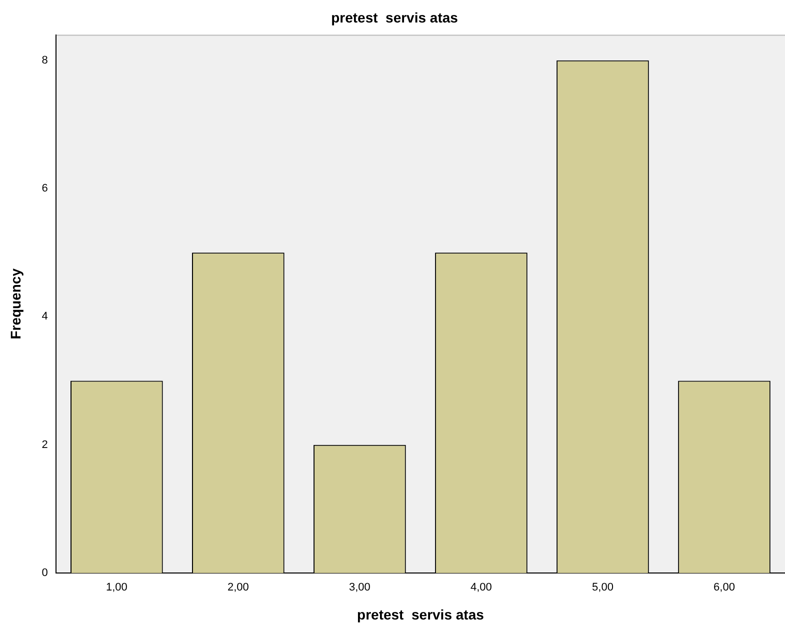 The image size is (785, 630). I want to click on y-tick-label: 0, so click(45, 573).